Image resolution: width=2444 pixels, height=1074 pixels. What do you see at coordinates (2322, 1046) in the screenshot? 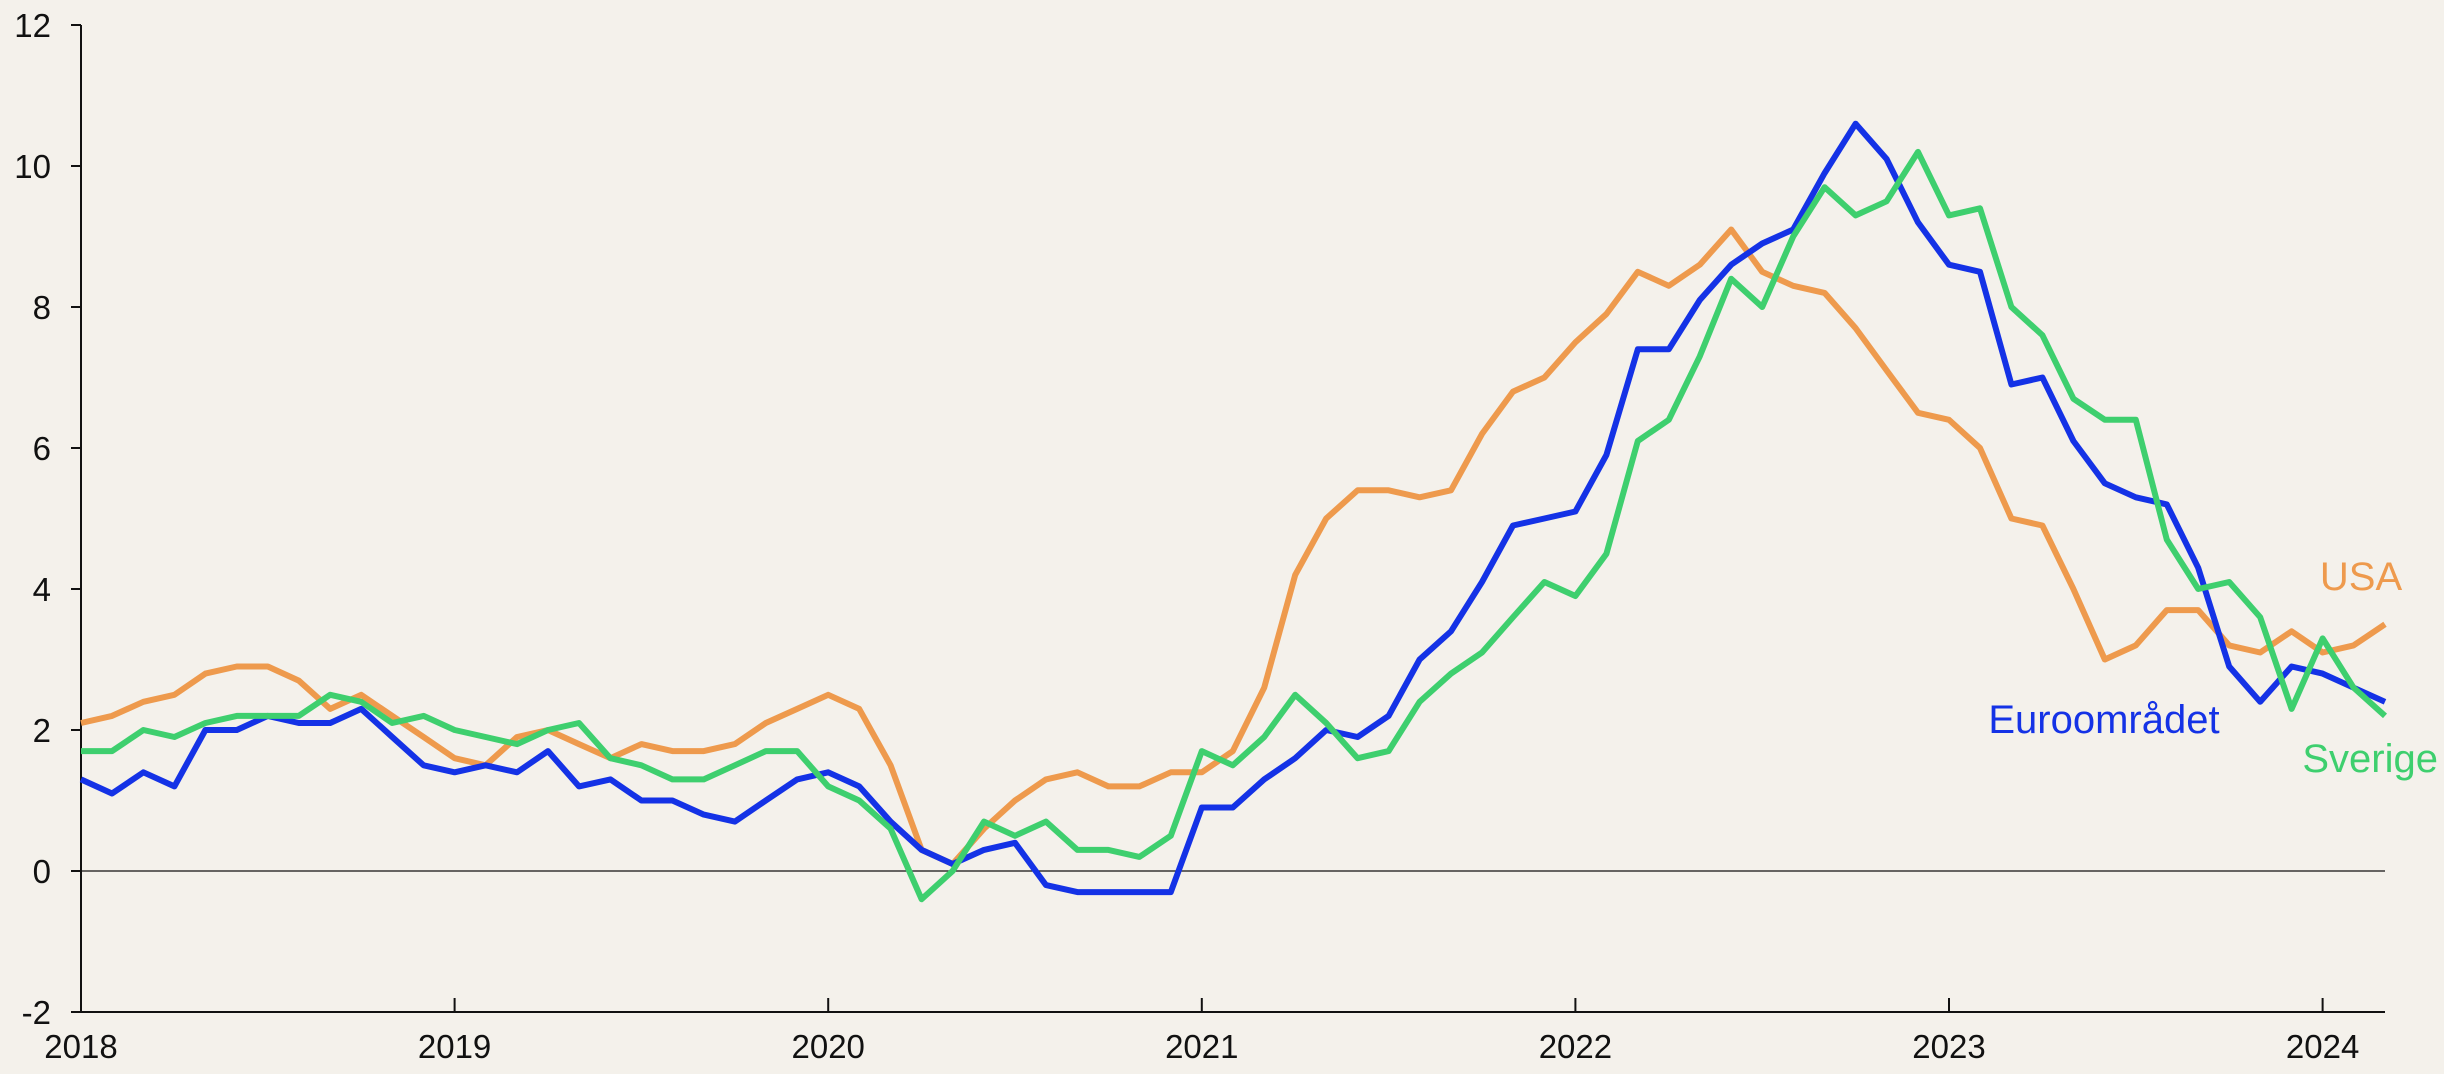
I see `x-tick-label: 2024` at bounding box center [2322, 1046].